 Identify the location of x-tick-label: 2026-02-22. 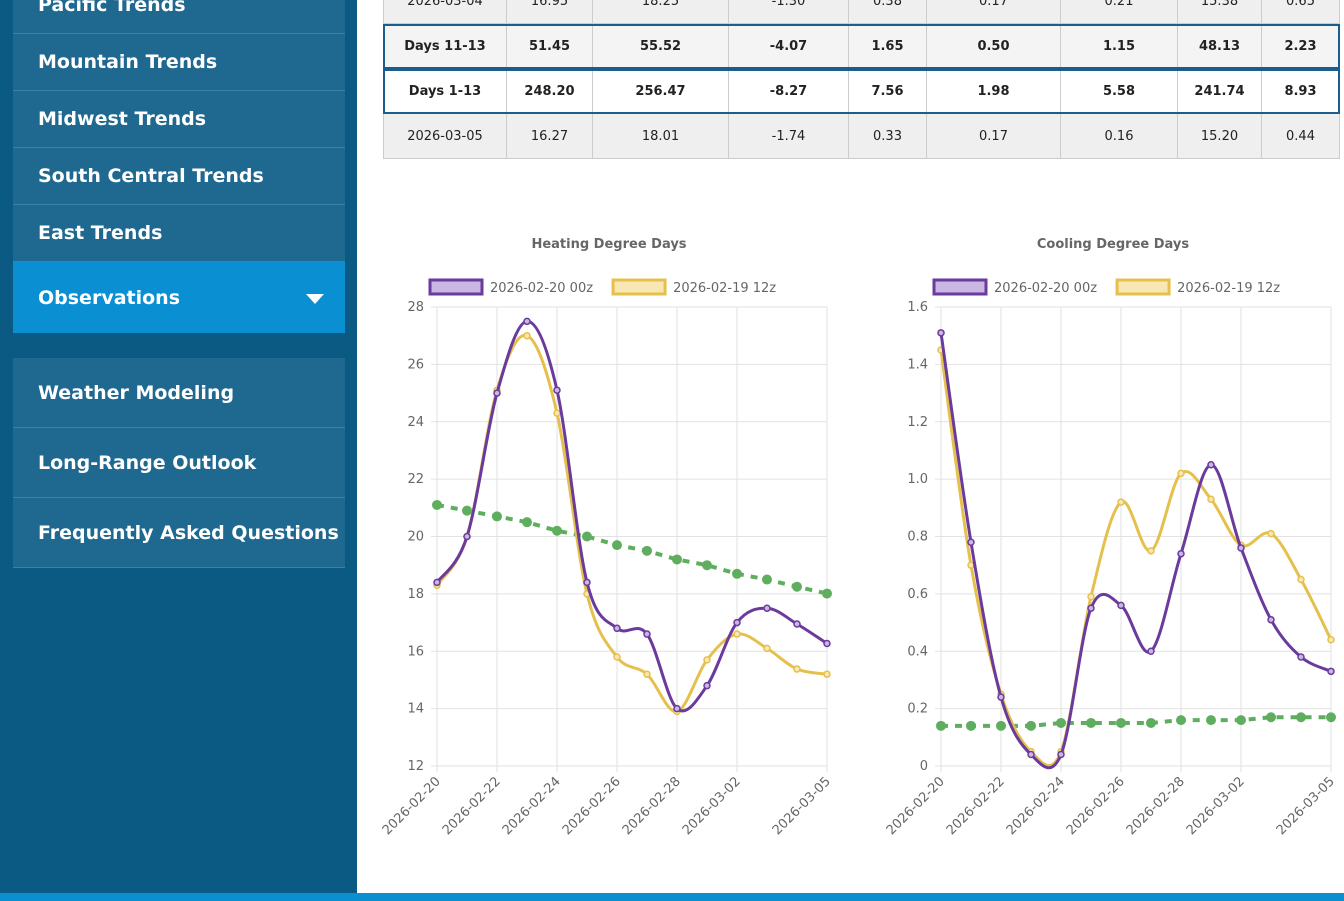
(976, 806).